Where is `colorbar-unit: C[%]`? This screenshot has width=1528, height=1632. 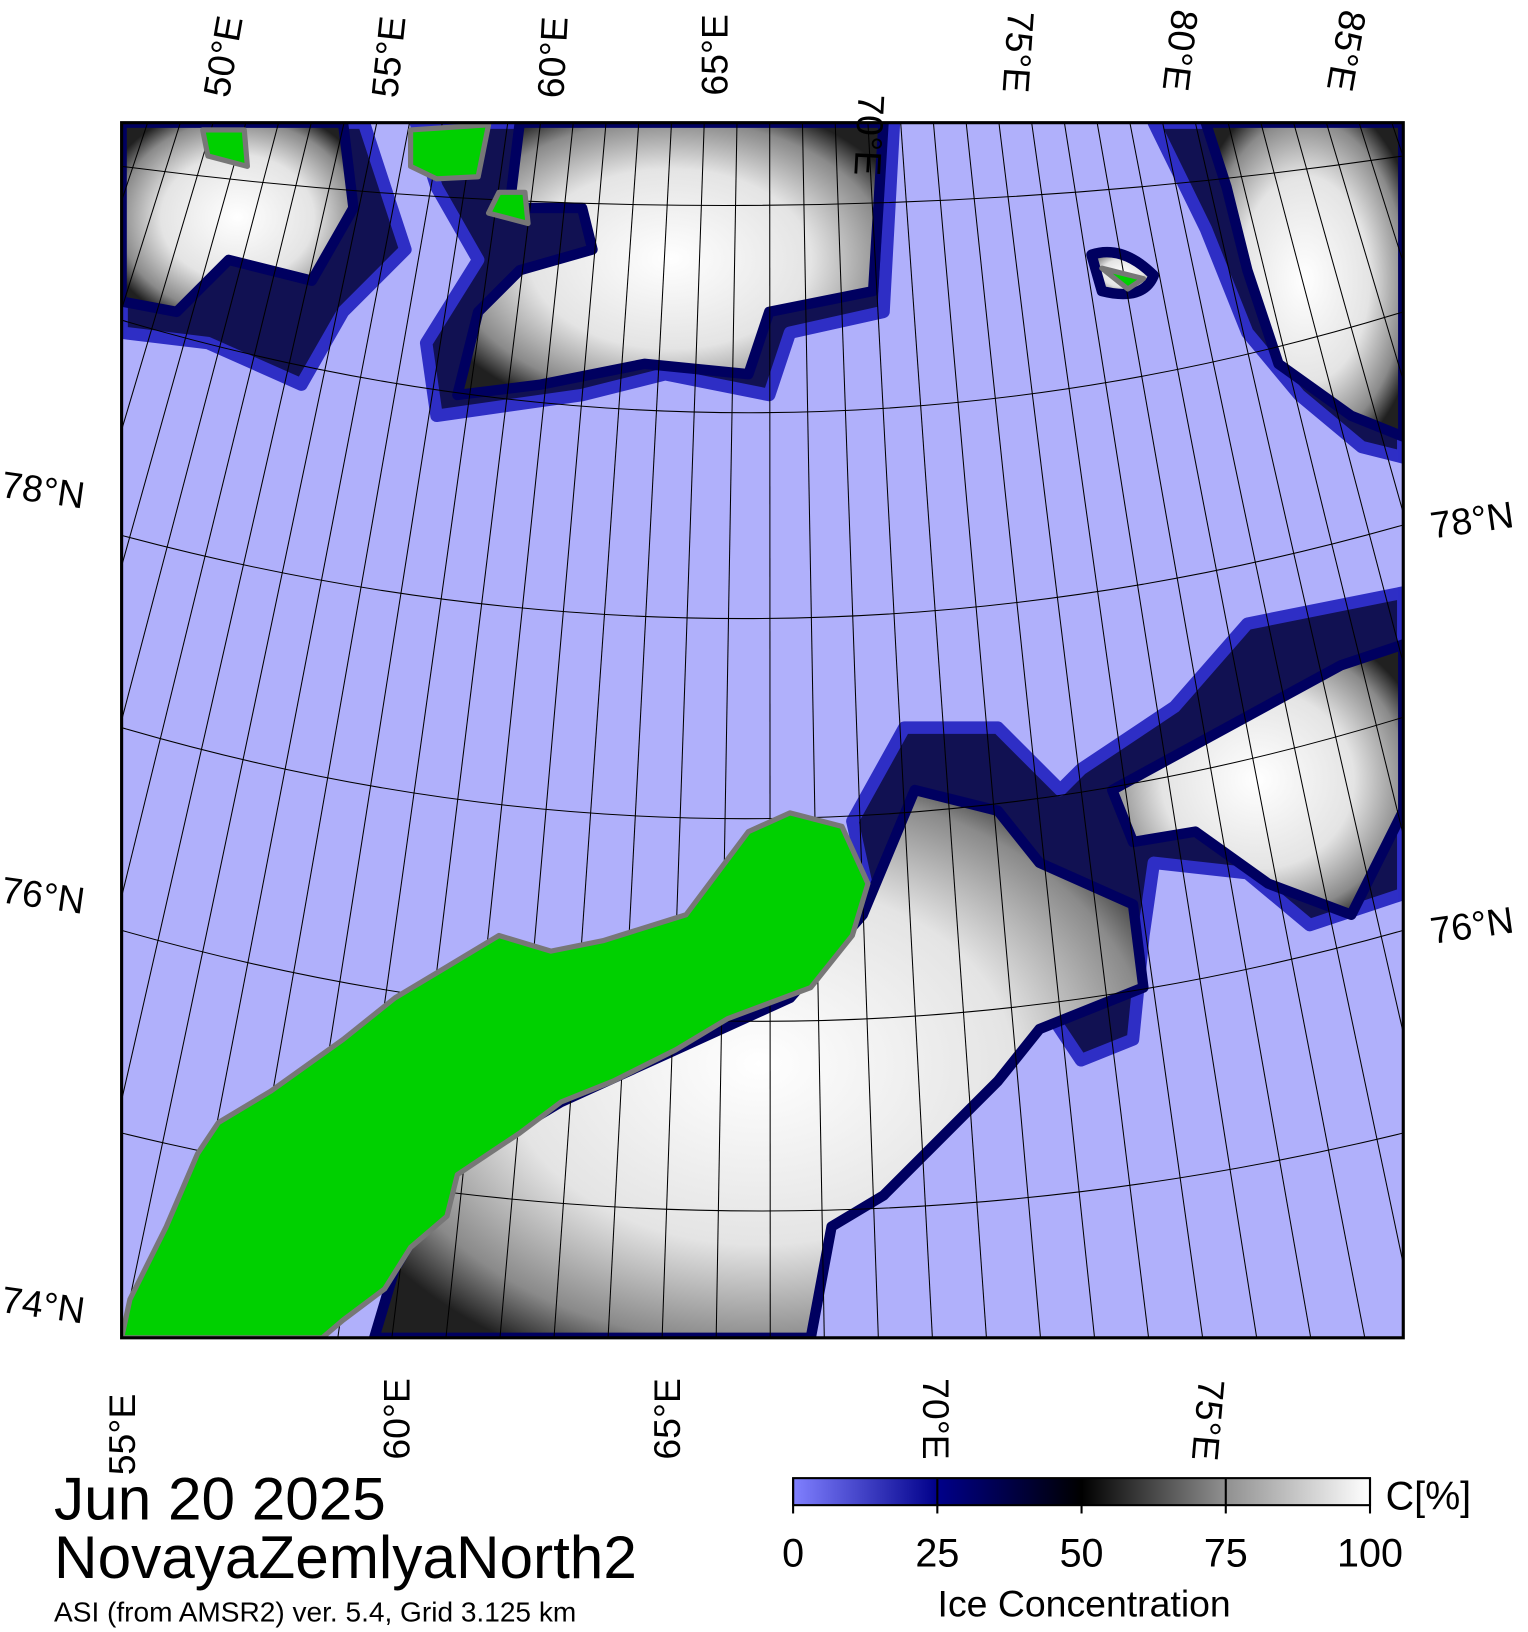
colorbar-unit: C[%] is located at coordinates (1429, 1496).